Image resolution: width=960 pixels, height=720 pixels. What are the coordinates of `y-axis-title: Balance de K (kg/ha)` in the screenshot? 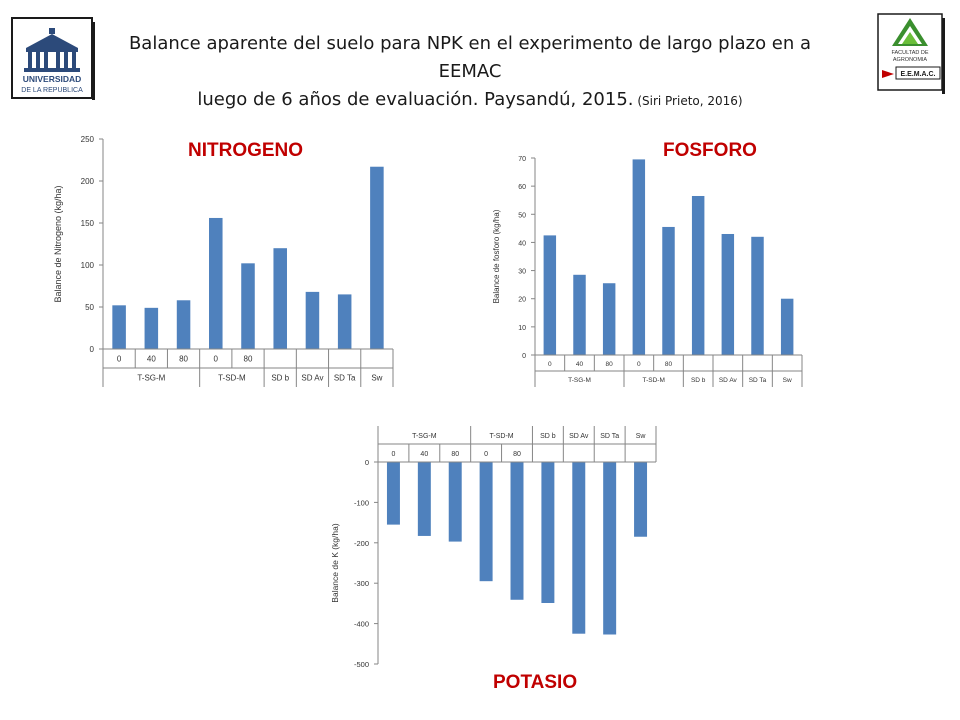 It's located at (335, 563).